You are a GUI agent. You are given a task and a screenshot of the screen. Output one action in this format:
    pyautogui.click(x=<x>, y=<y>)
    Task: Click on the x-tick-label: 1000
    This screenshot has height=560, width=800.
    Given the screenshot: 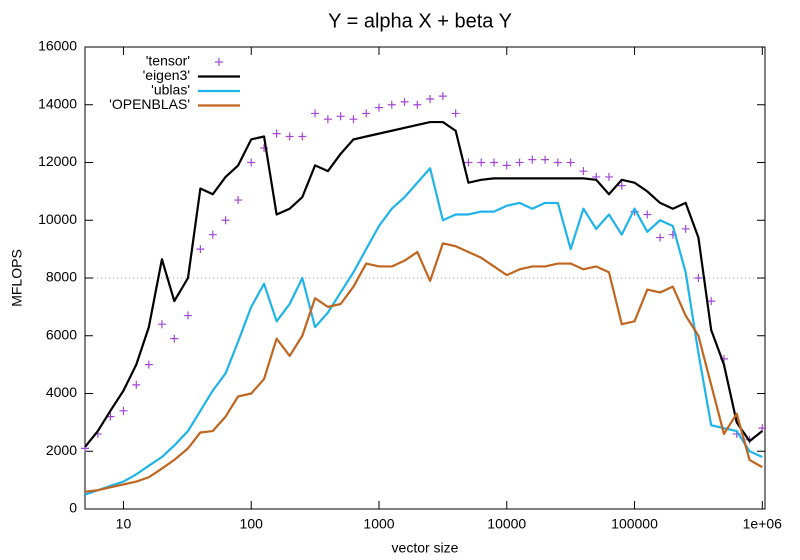 What is the action you would take?
    pyautogui.click(x=378, y=524)
    